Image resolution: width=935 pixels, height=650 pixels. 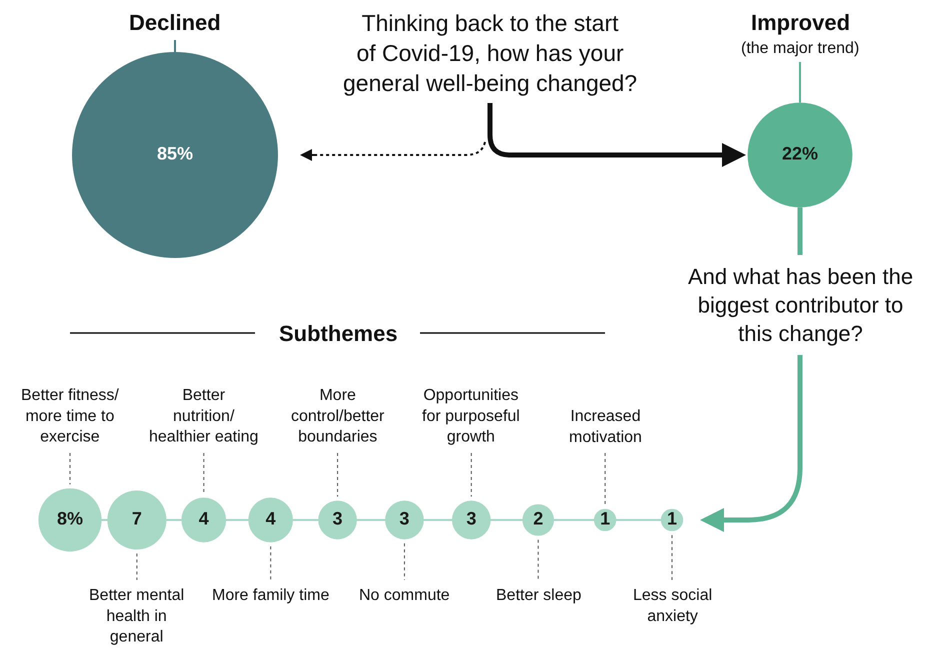 I want to click on category-label: Less social anxiety, so click(x=672, y=606).